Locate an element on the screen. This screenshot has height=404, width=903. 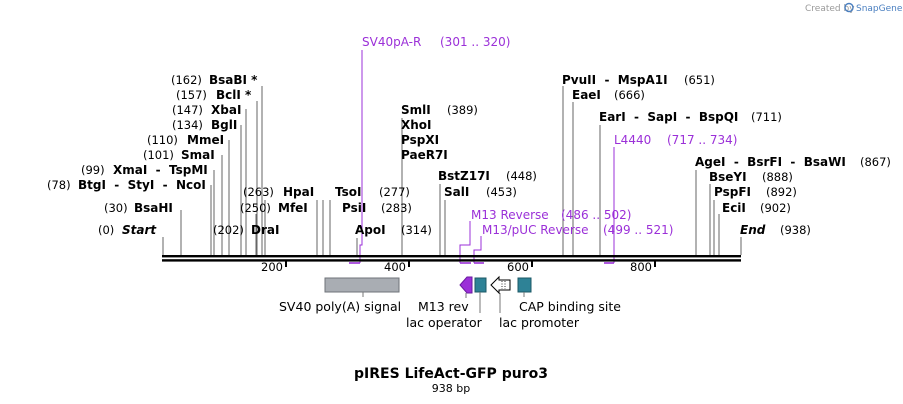
site-name-xhoi: XhoI is located at coordinates (416, 125).